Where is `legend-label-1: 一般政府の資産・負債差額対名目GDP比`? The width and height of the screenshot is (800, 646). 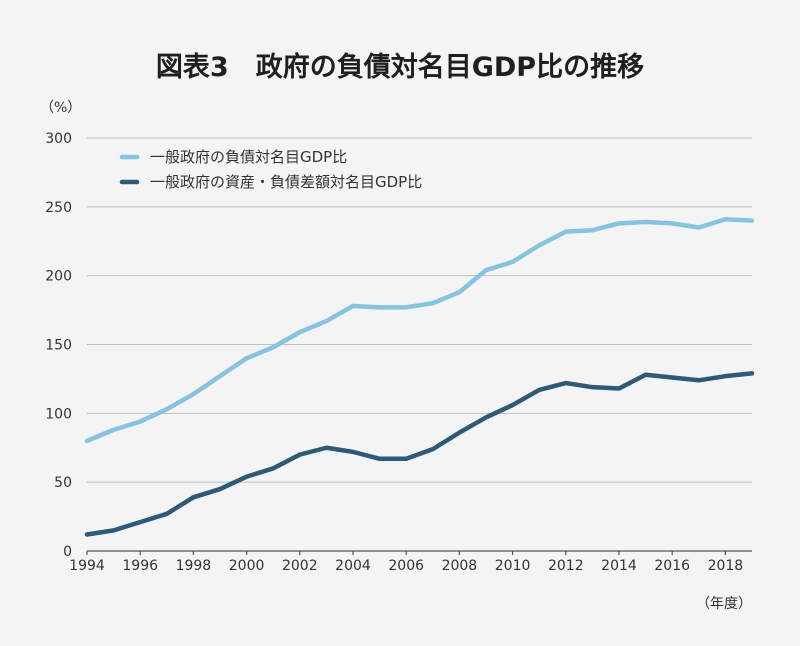 legend-label-1: 一般政府の資産・負債差額対名目GDP比 is located at coordinates (286, 182).